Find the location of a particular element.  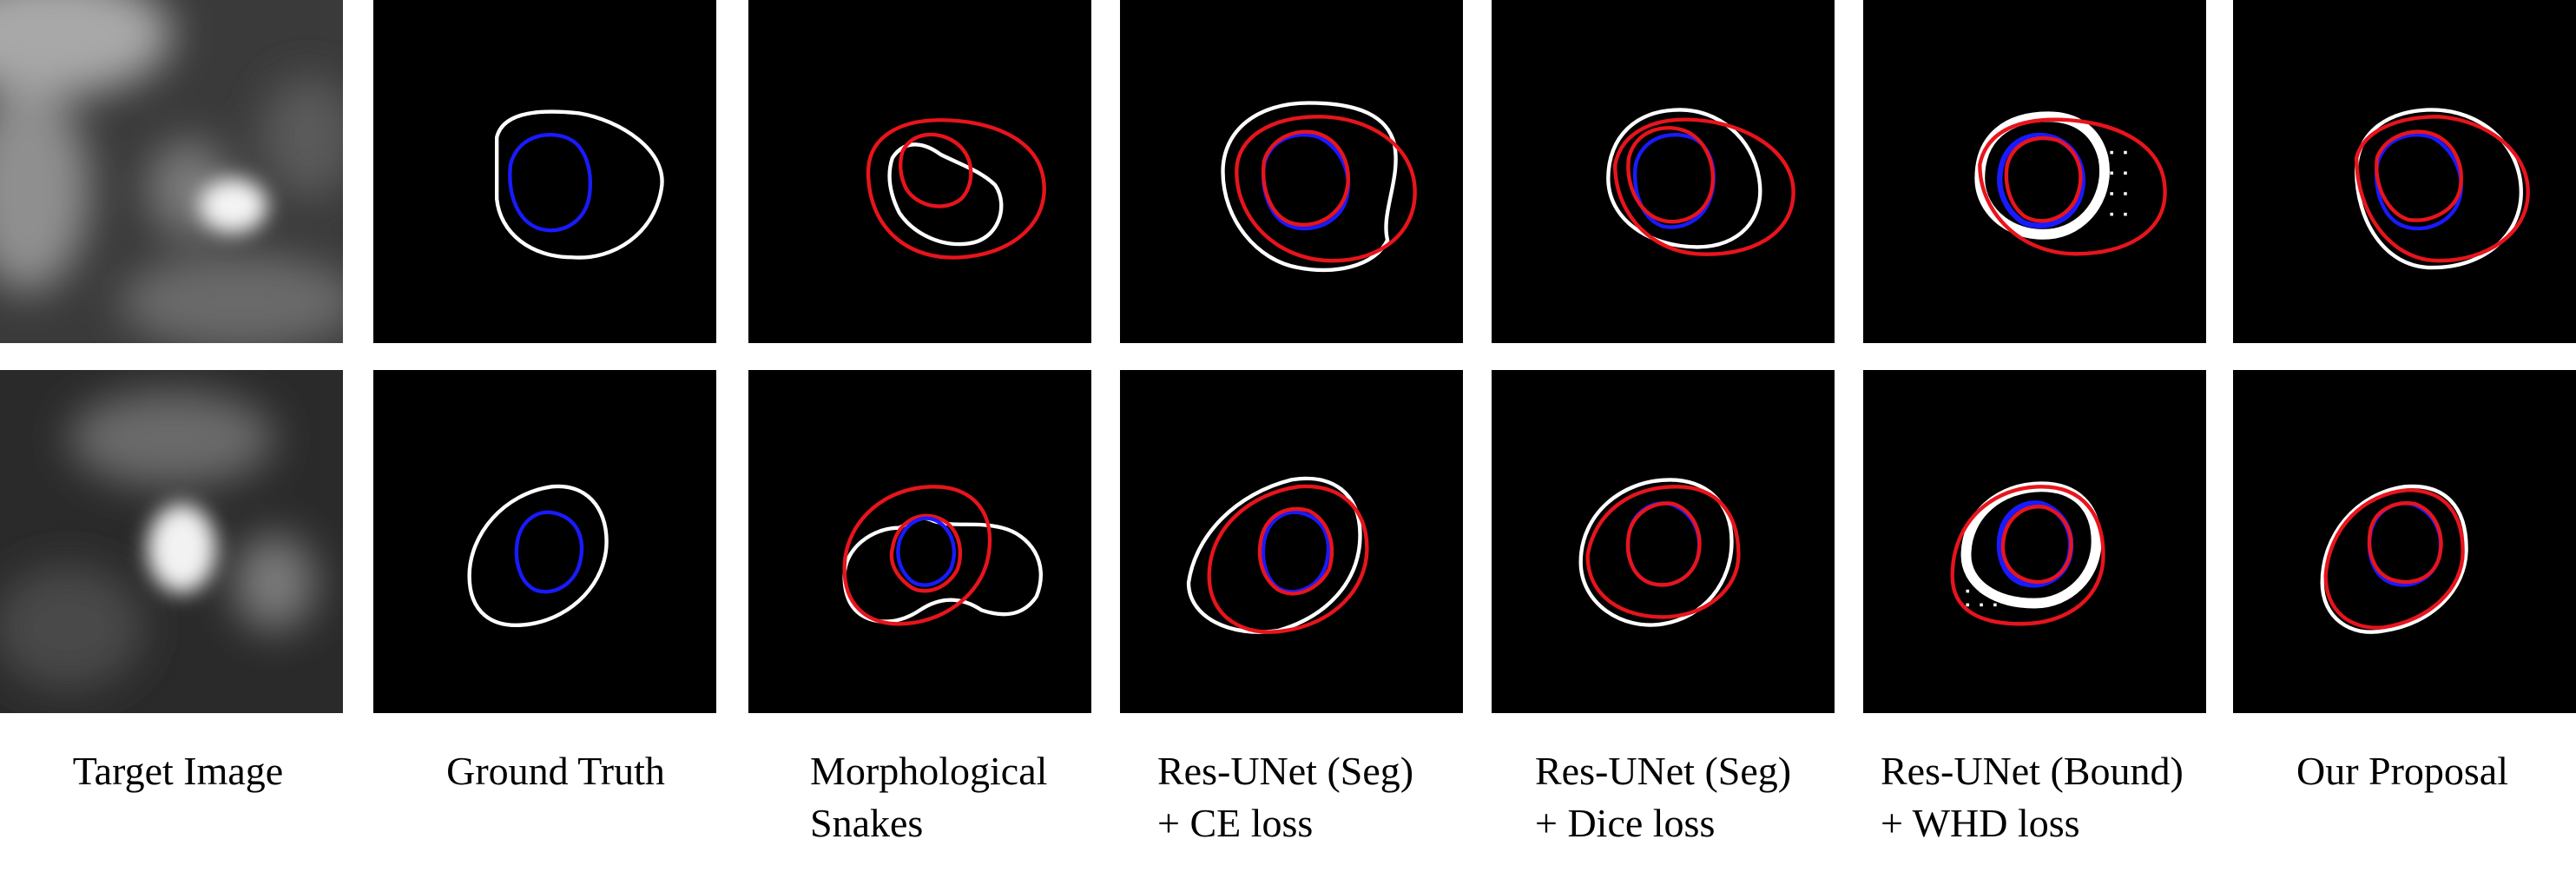

our-proposal-row1 is located at coordinates (2404, 171).